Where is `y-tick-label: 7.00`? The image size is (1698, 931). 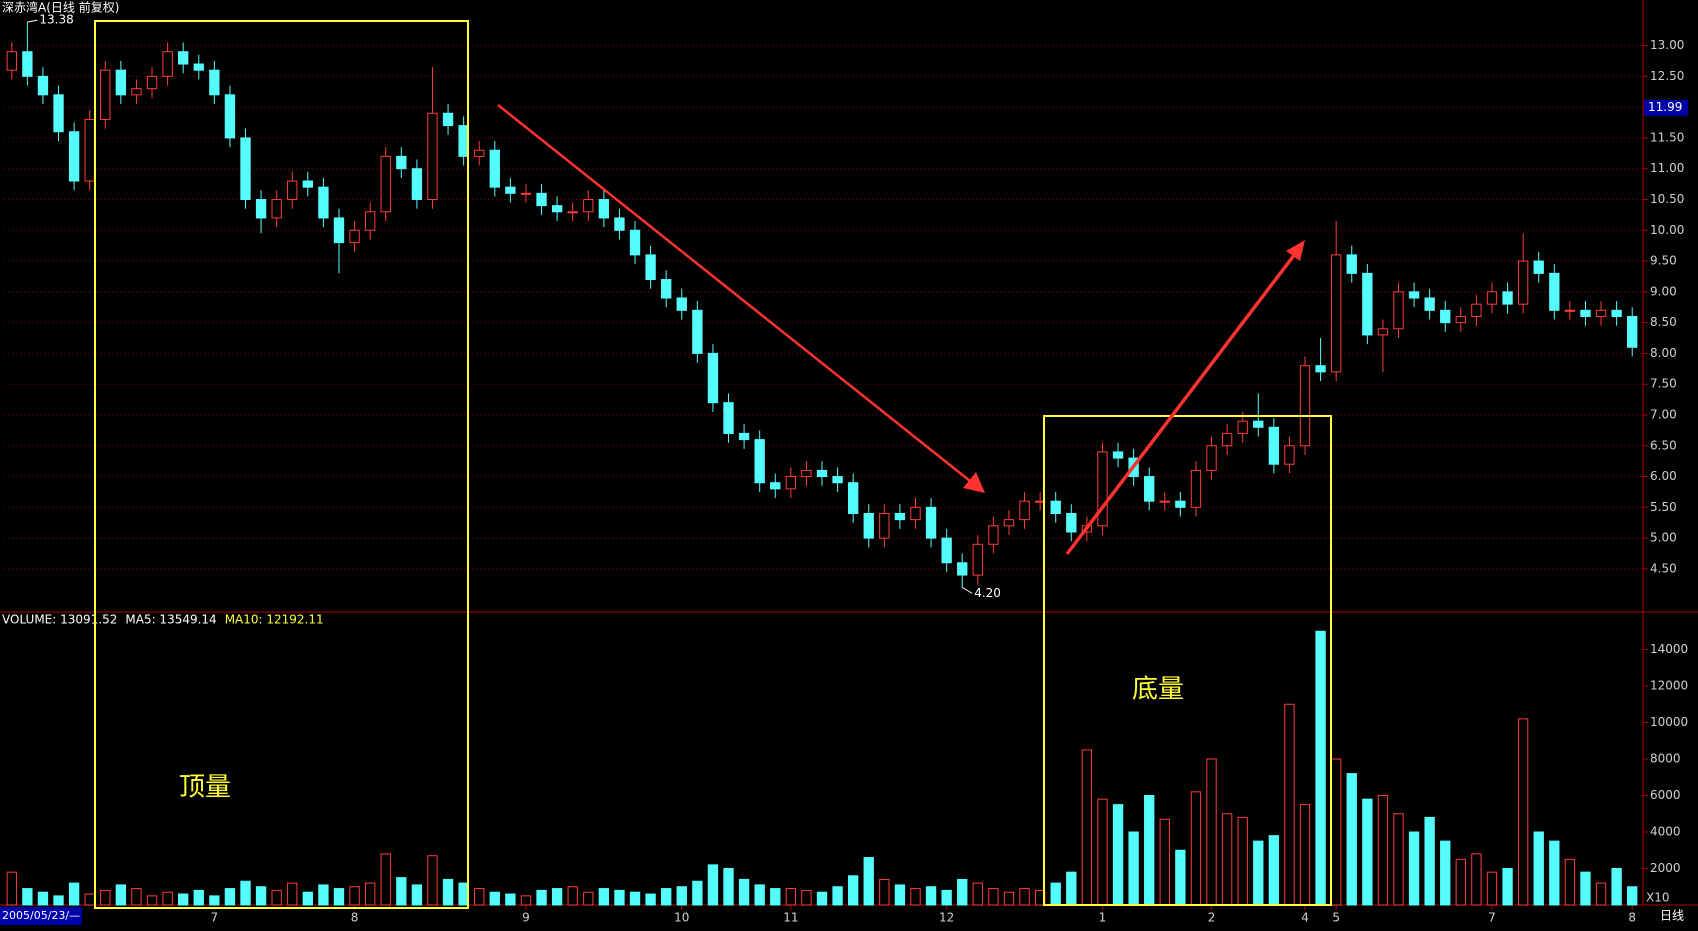 y-tick-label: 7.00 is located at coordinates (1663, 414).